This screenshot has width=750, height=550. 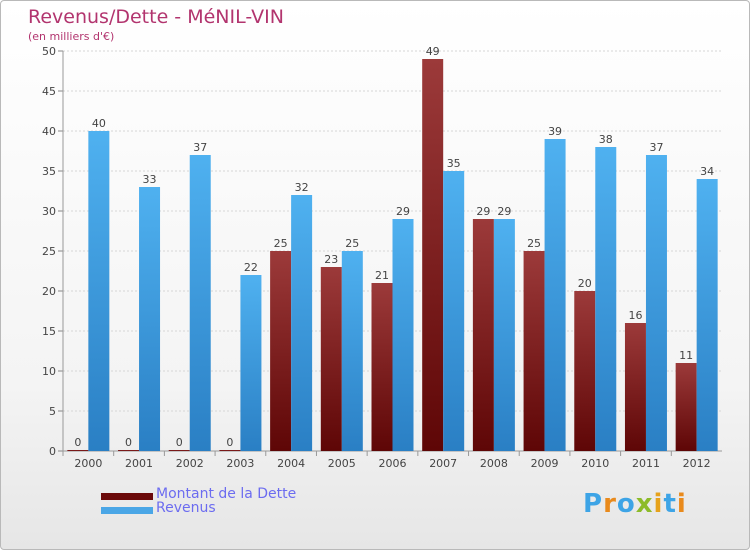 I want to click on legend-label-dette: Montant de la Dette, so click(x=226, y=494).